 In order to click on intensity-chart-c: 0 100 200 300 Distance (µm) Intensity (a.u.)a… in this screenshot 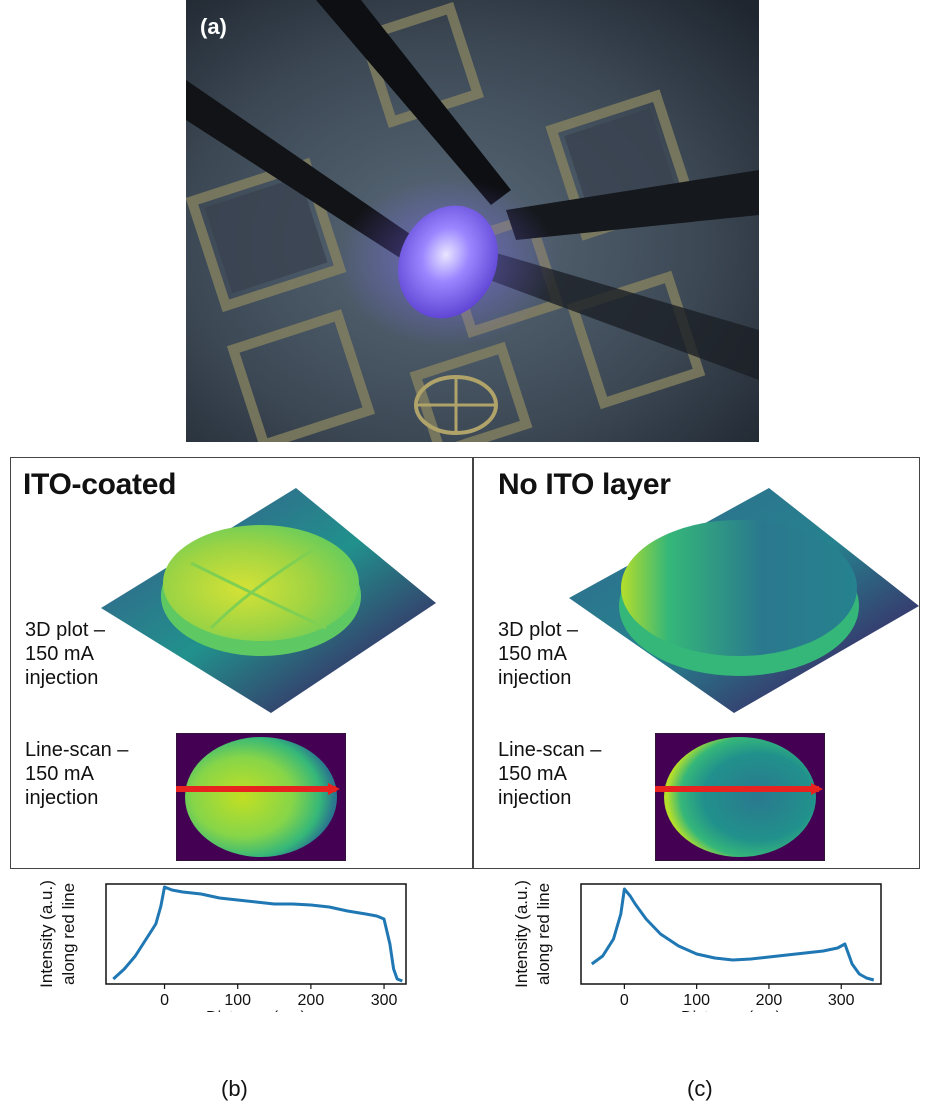, I will do `click(697, 946)`.